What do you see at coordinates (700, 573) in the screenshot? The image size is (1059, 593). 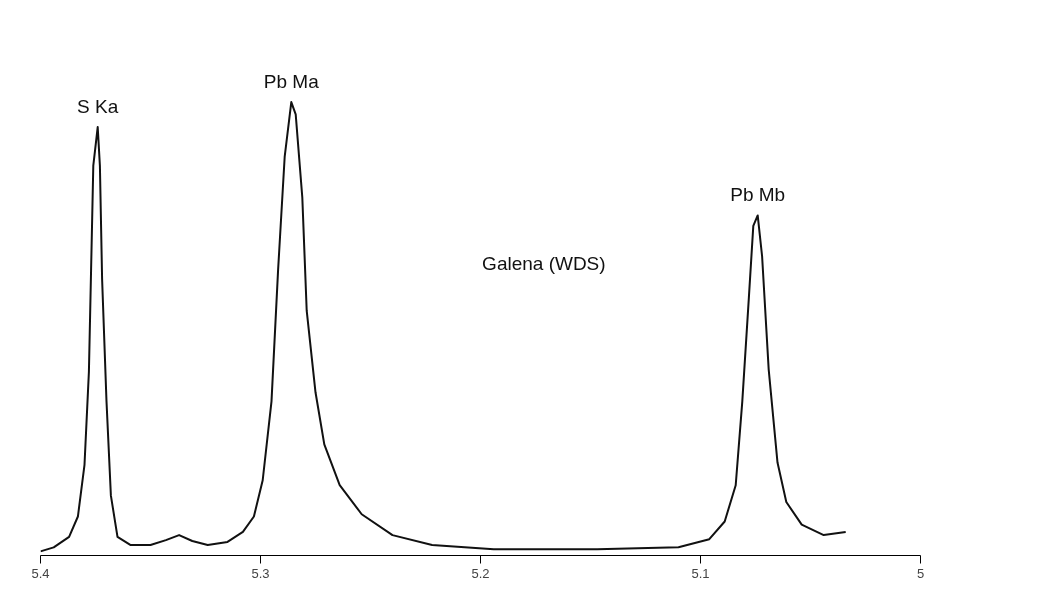 I see `x-tick-label: 5.1` at bounding box center [700, 573].